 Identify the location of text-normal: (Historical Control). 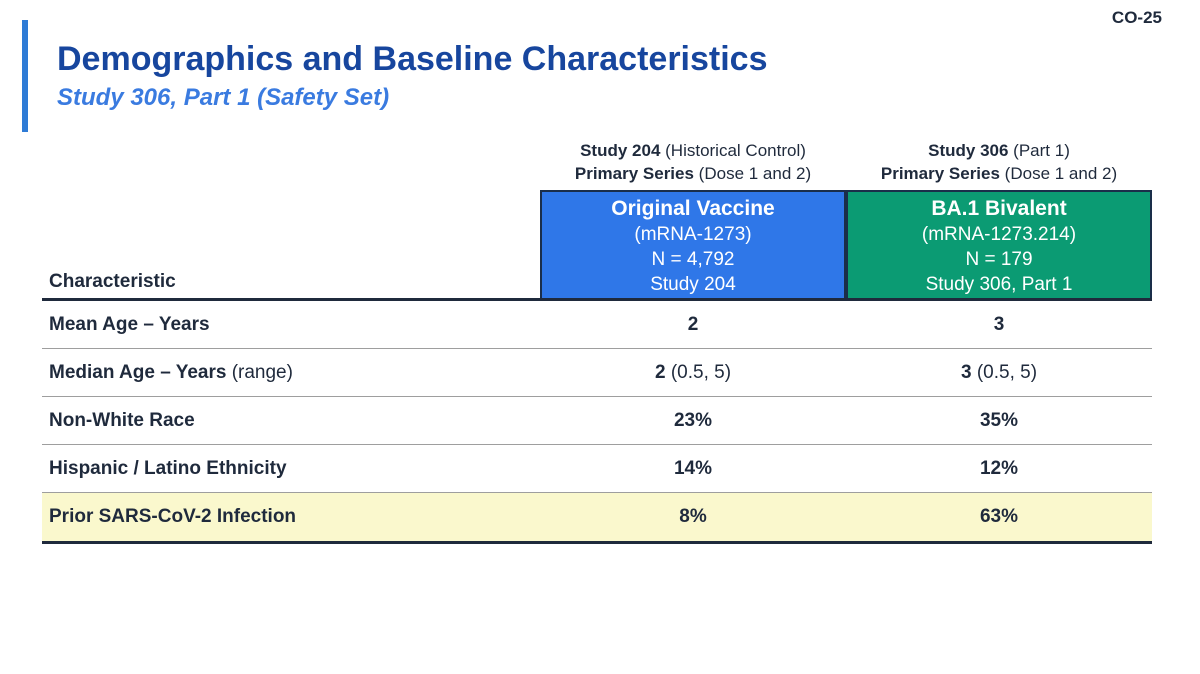
(733, 151).